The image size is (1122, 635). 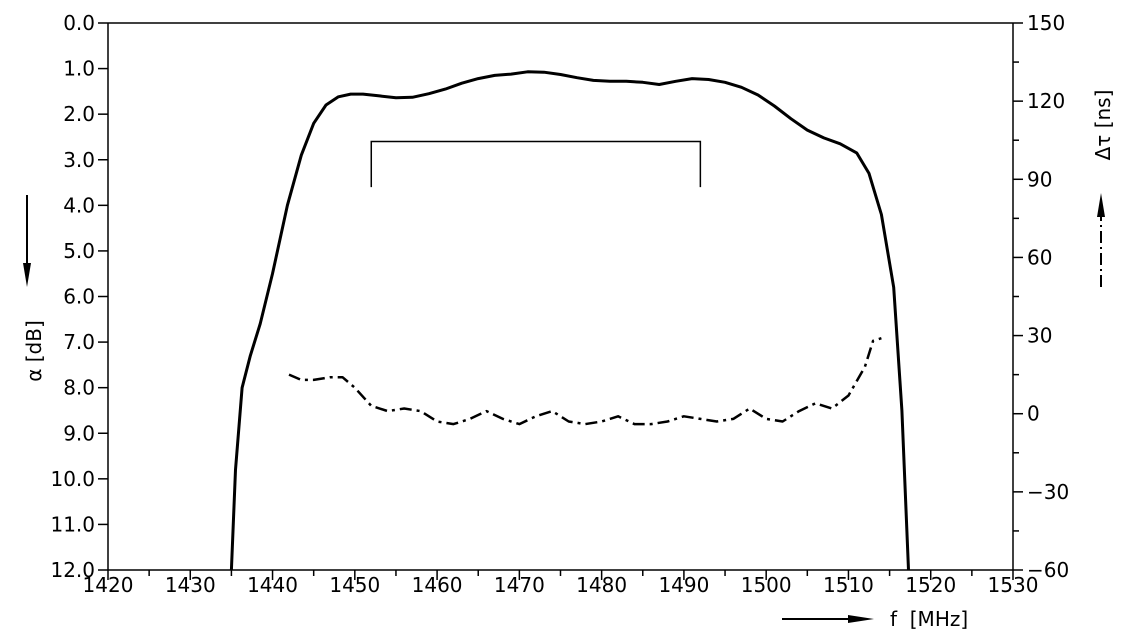 I want to click on left-tick-label: 11.0, so click(x=72, y=524).